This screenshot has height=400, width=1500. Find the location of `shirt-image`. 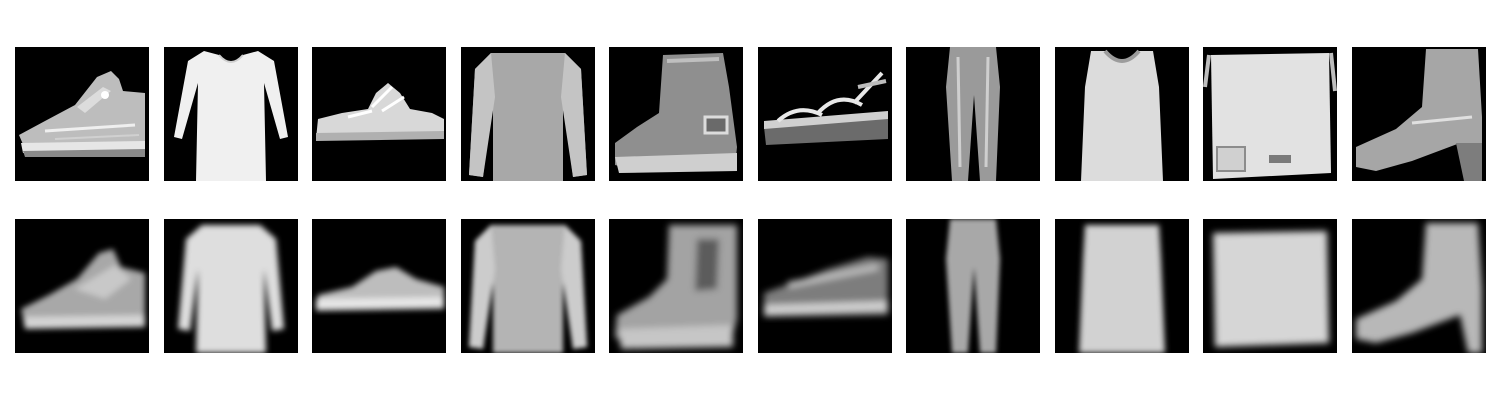

shirt-image is located at coordinates (1122, 114).